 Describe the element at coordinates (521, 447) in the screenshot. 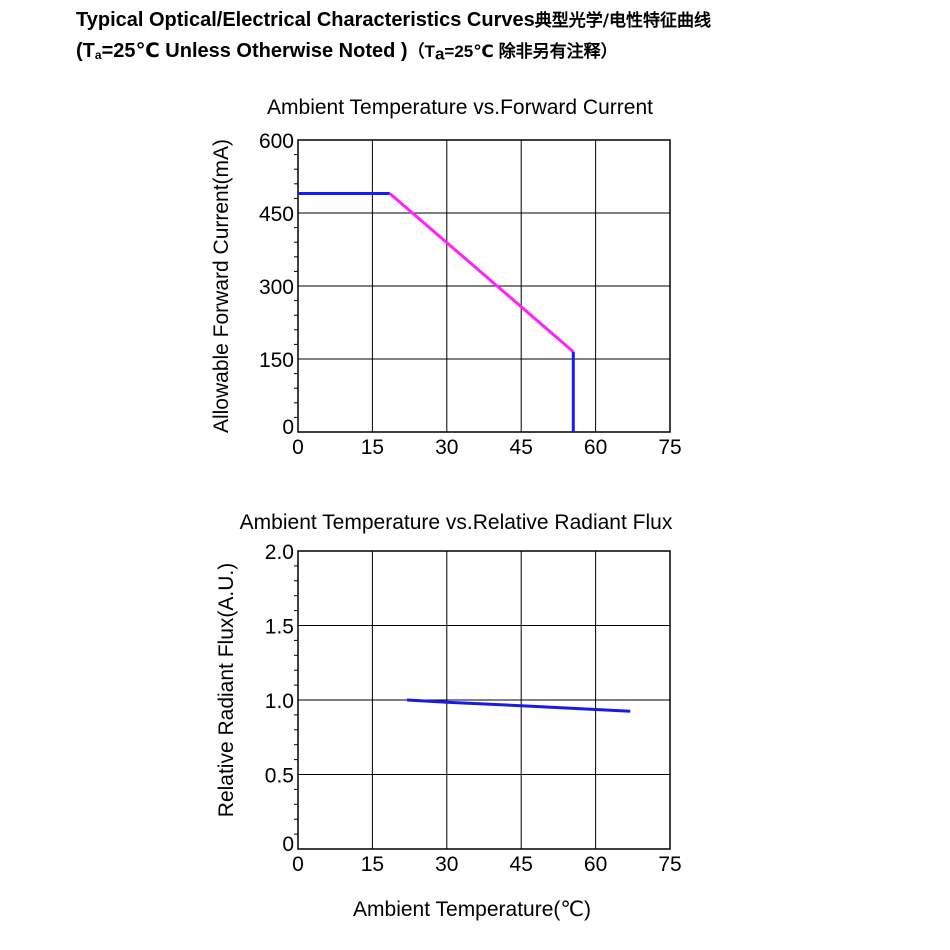

I see `chart1-x-tick-label: 45` at that location.